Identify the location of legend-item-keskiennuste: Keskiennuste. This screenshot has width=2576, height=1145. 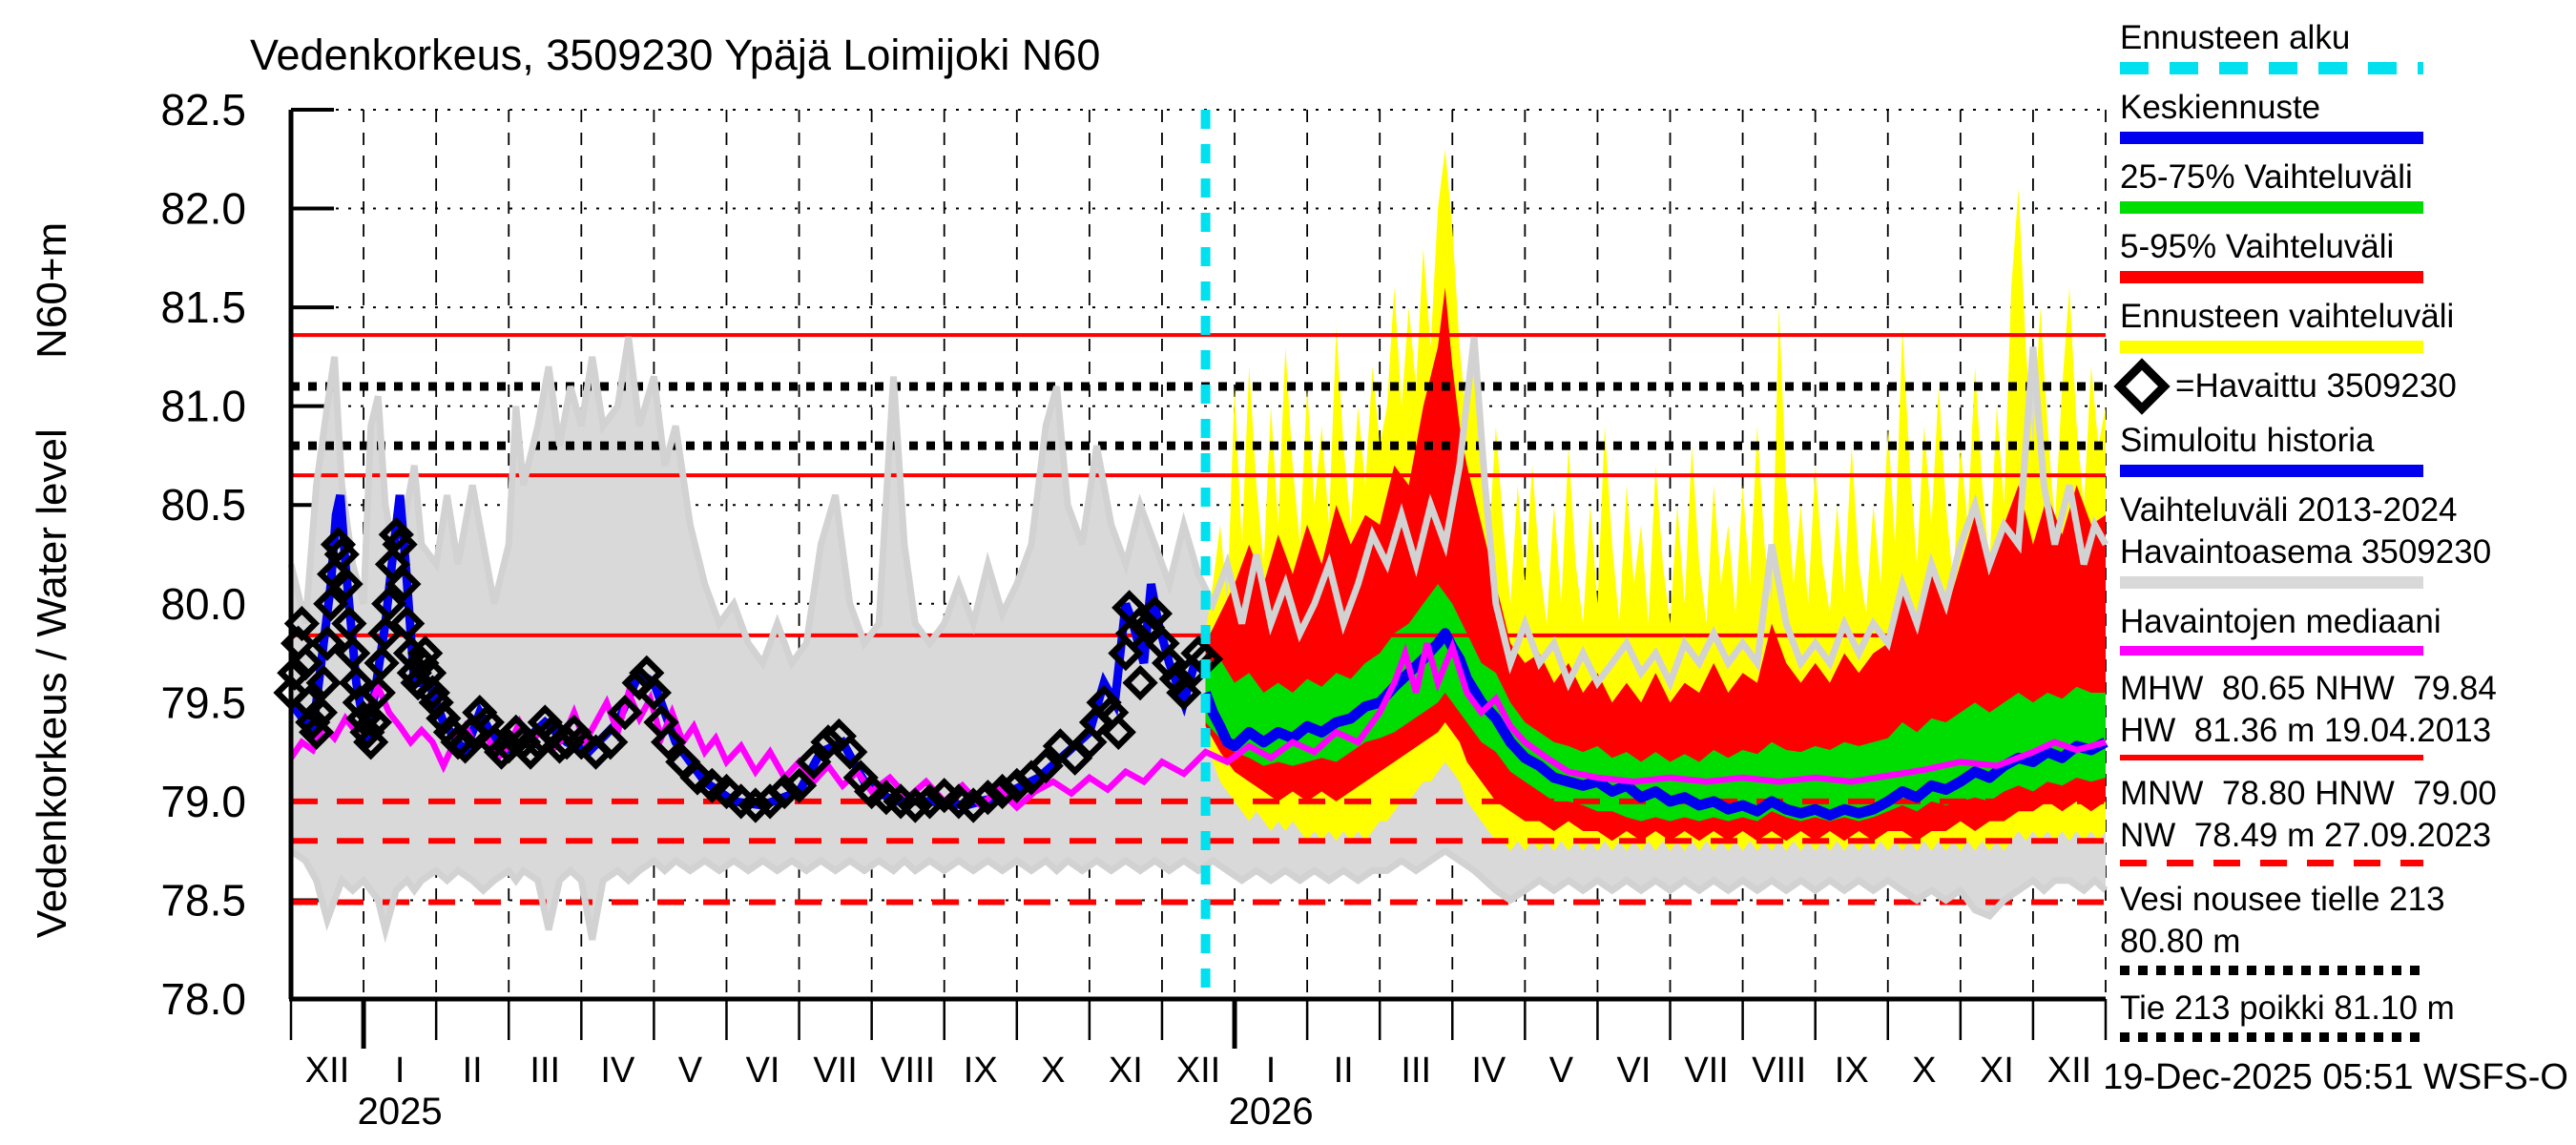
(2344, 116).